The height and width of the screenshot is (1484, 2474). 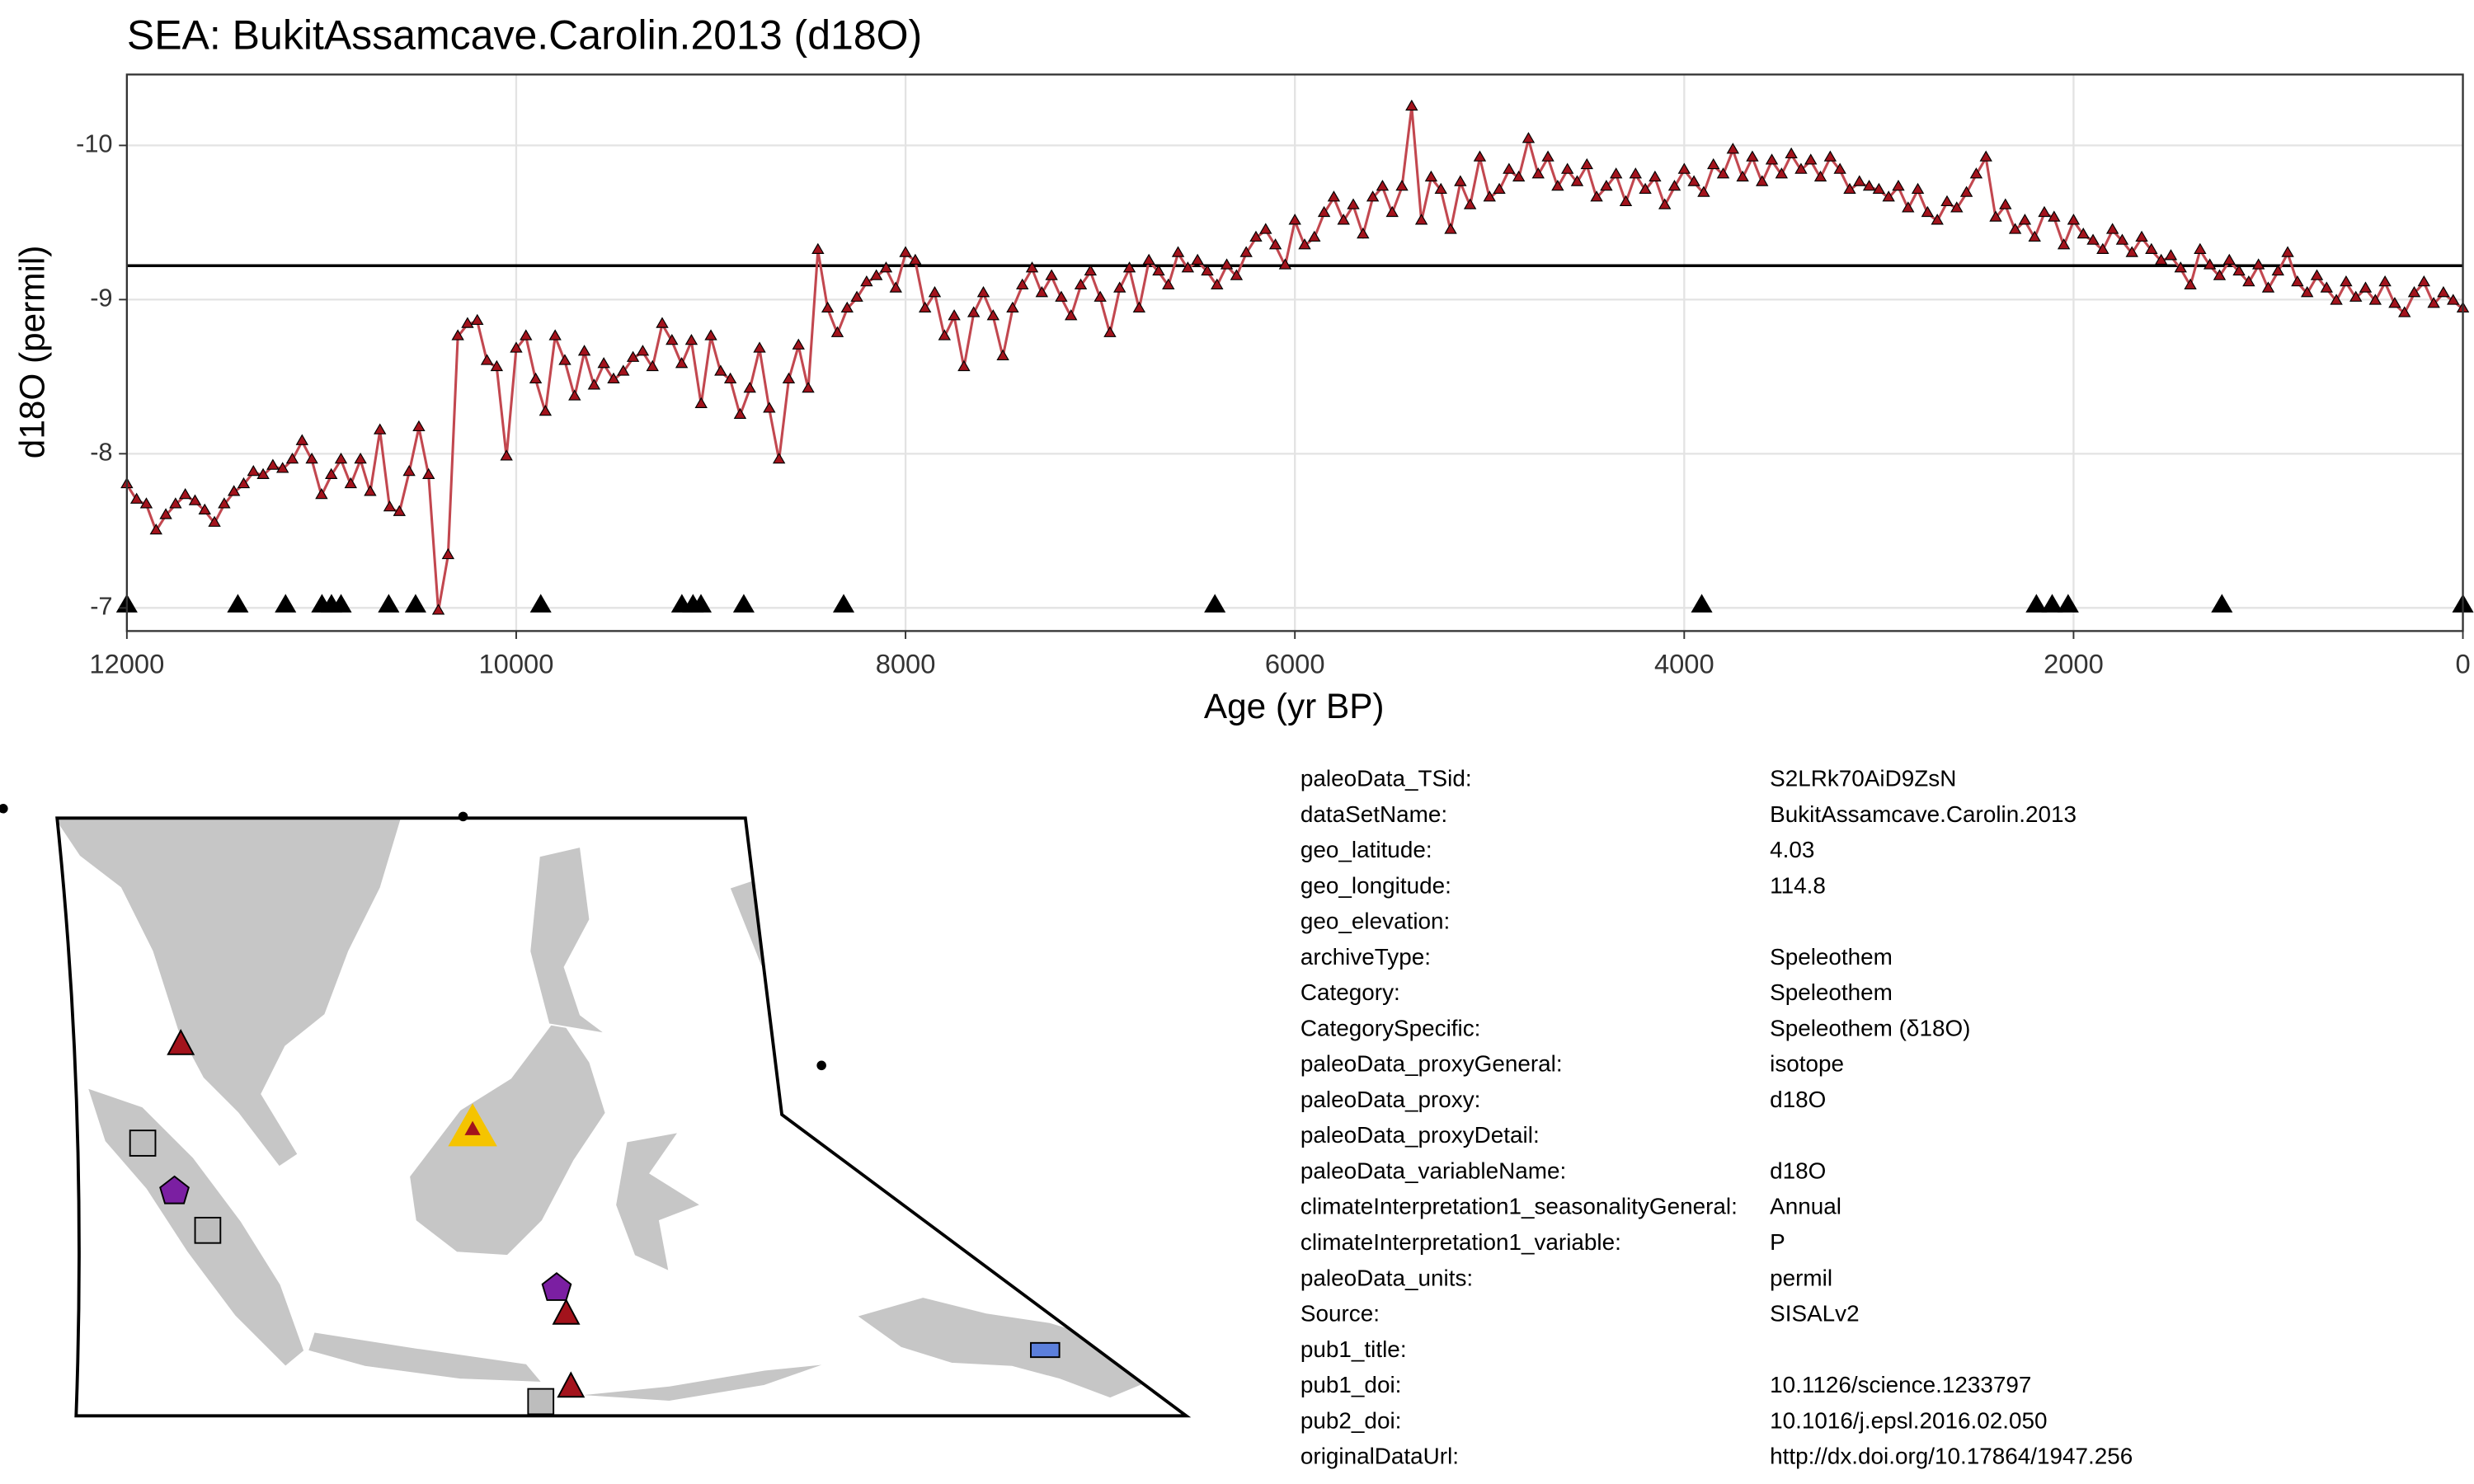 What do you see at coordinates (1923, 814) in the screenshot?
I see `metadata-value: BukitAssamcave.Carolin.2013` at bounding box center [1923, 814].